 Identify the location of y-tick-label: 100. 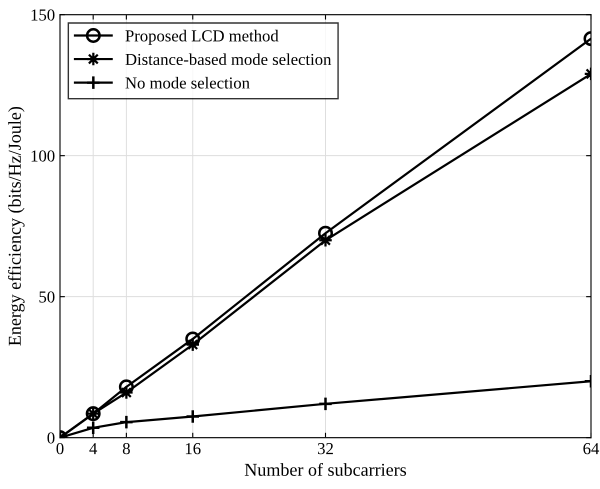
(43, 156).